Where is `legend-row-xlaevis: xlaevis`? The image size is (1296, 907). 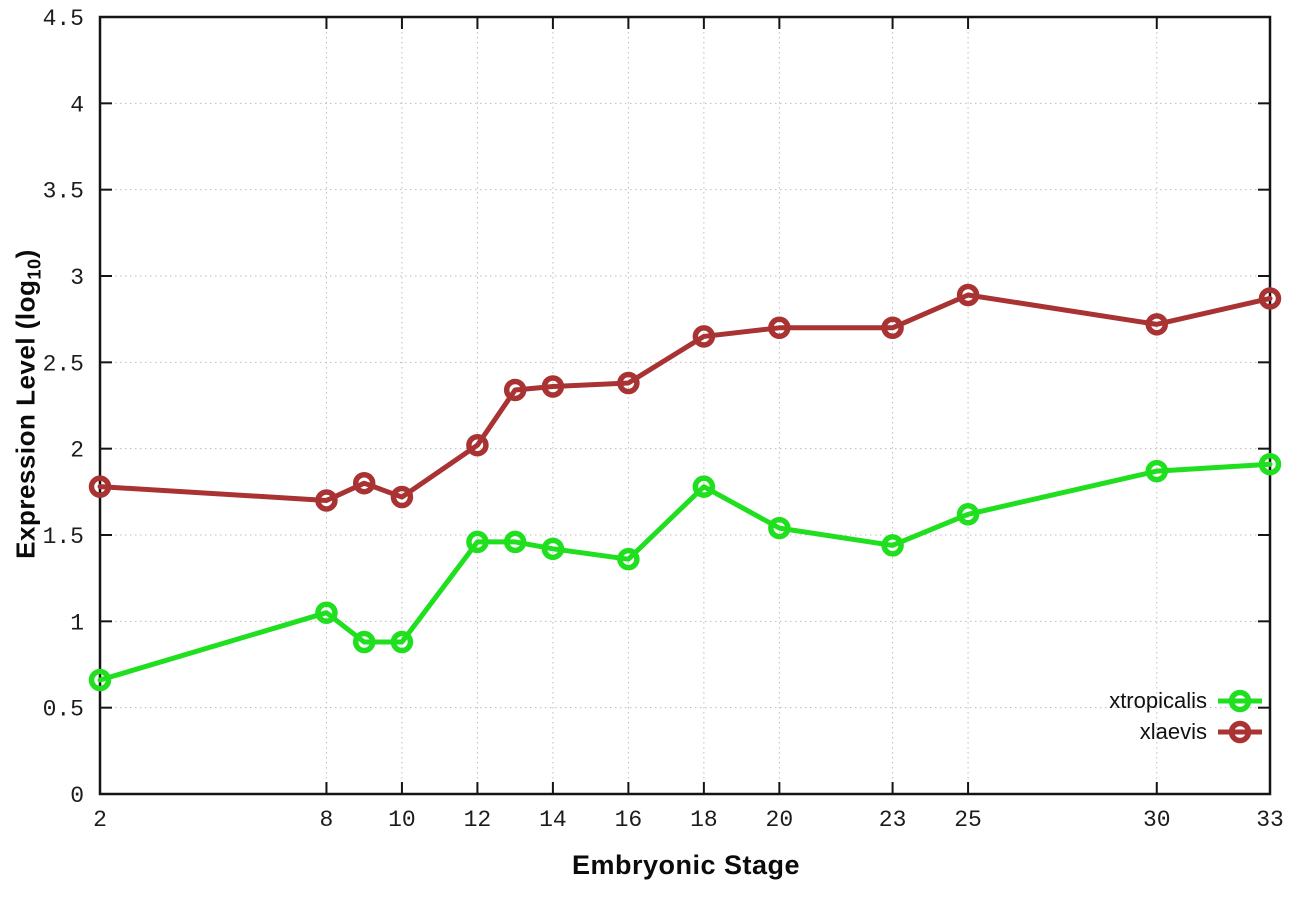 legend-row-xlaevis: xlaevis is located at coordinates (1202, 732).